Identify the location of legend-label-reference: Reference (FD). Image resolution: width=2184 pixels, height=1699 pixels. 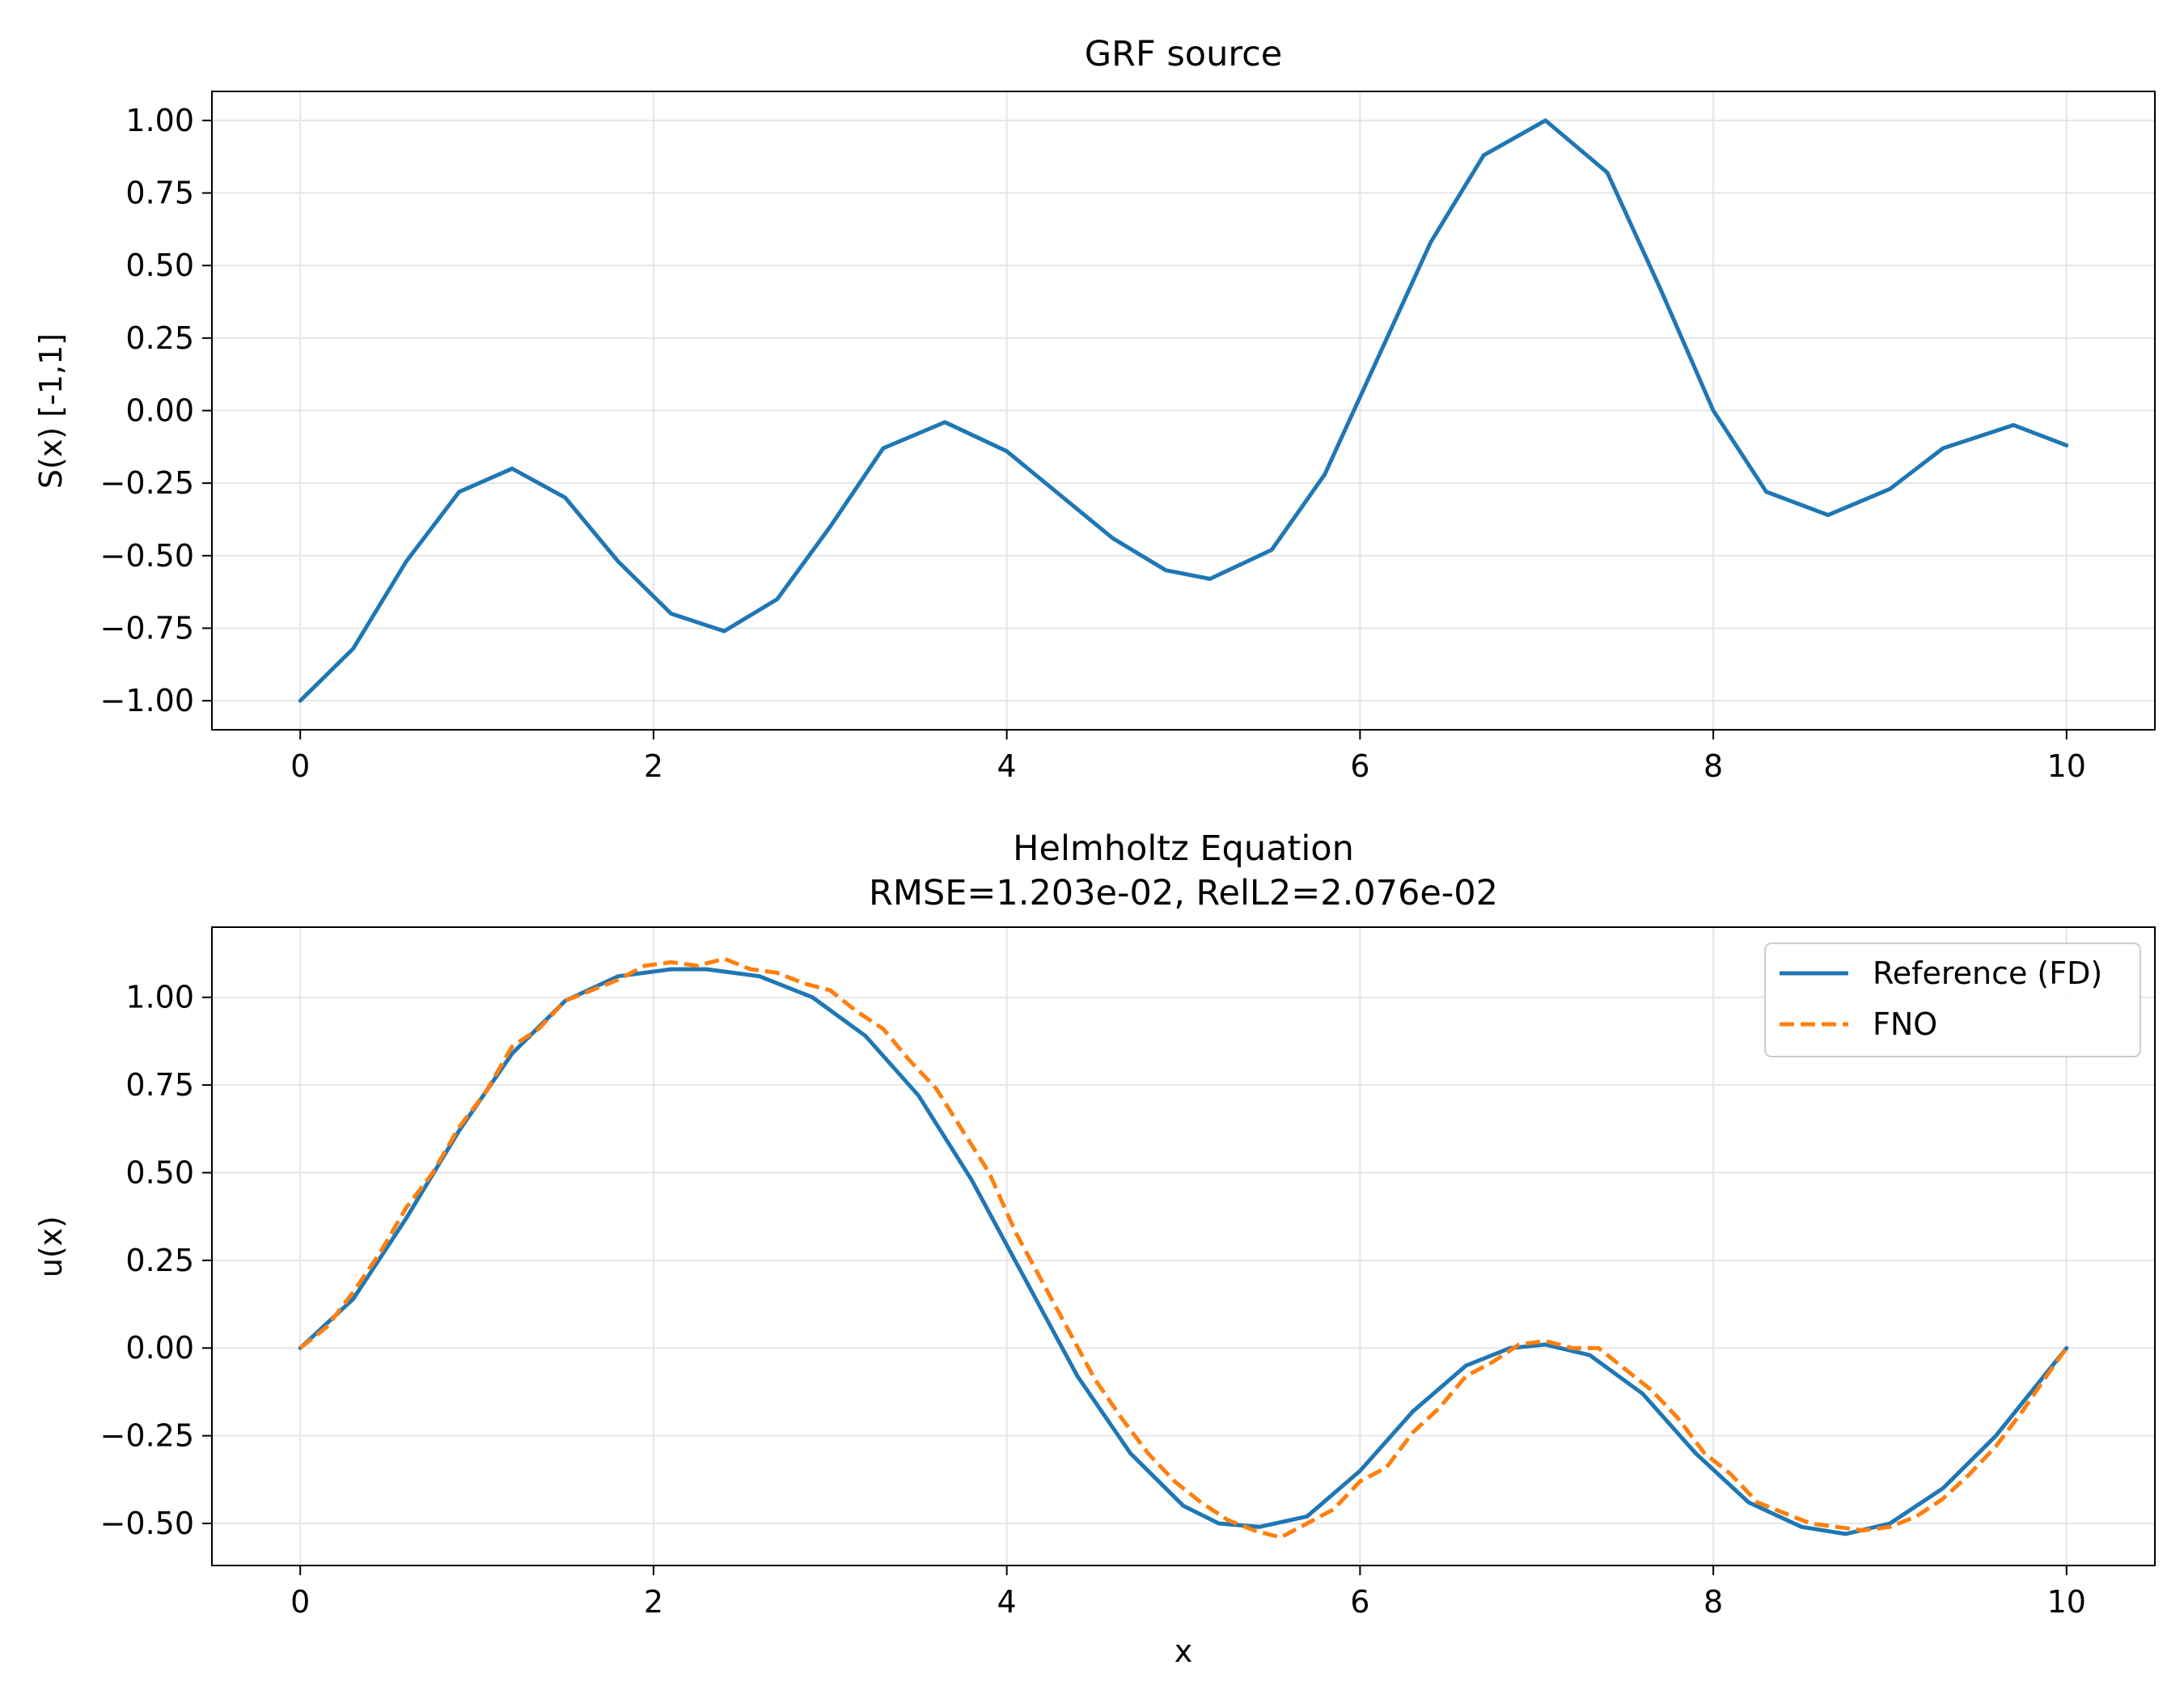
(1988, 973).